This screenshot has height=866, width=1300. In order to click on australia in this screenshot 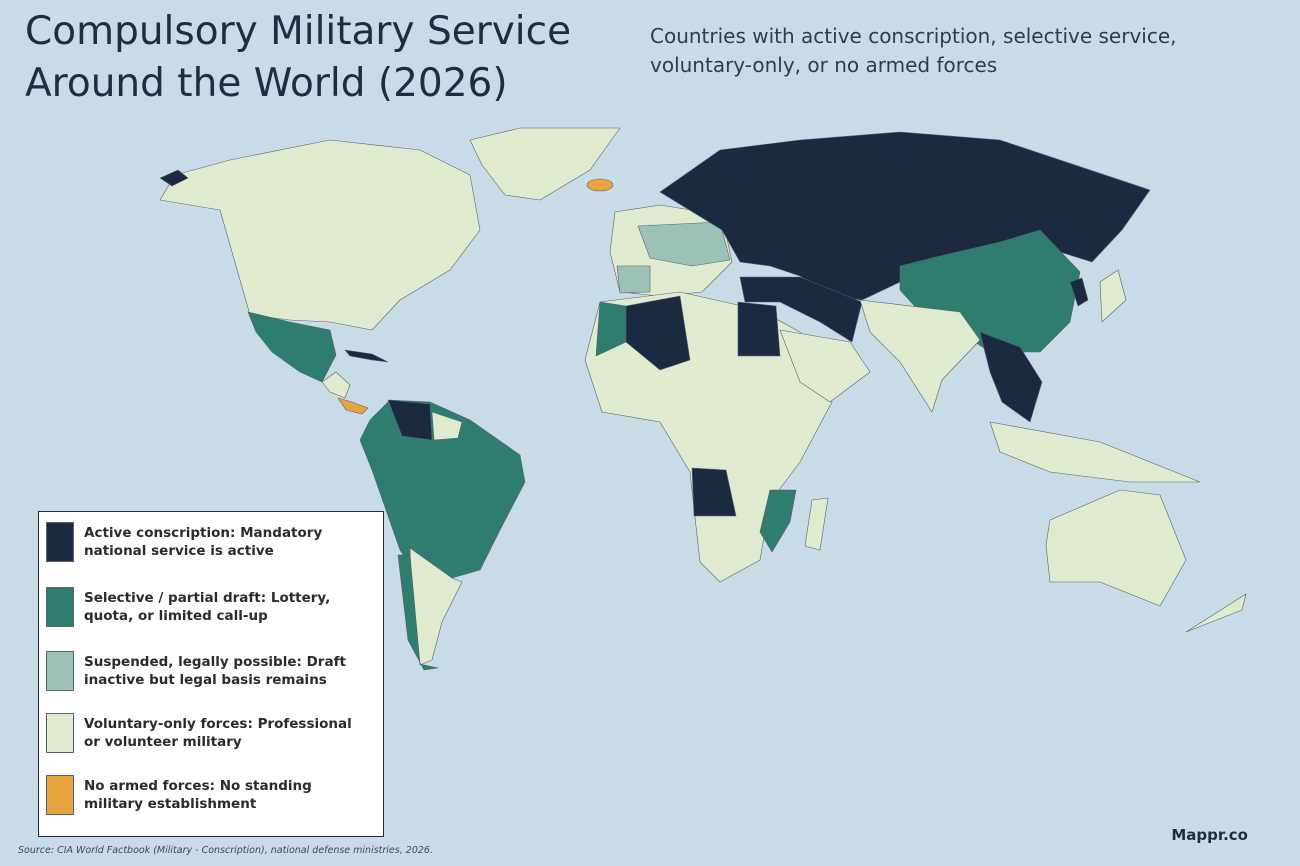, I will do `click(1116, 548)`.